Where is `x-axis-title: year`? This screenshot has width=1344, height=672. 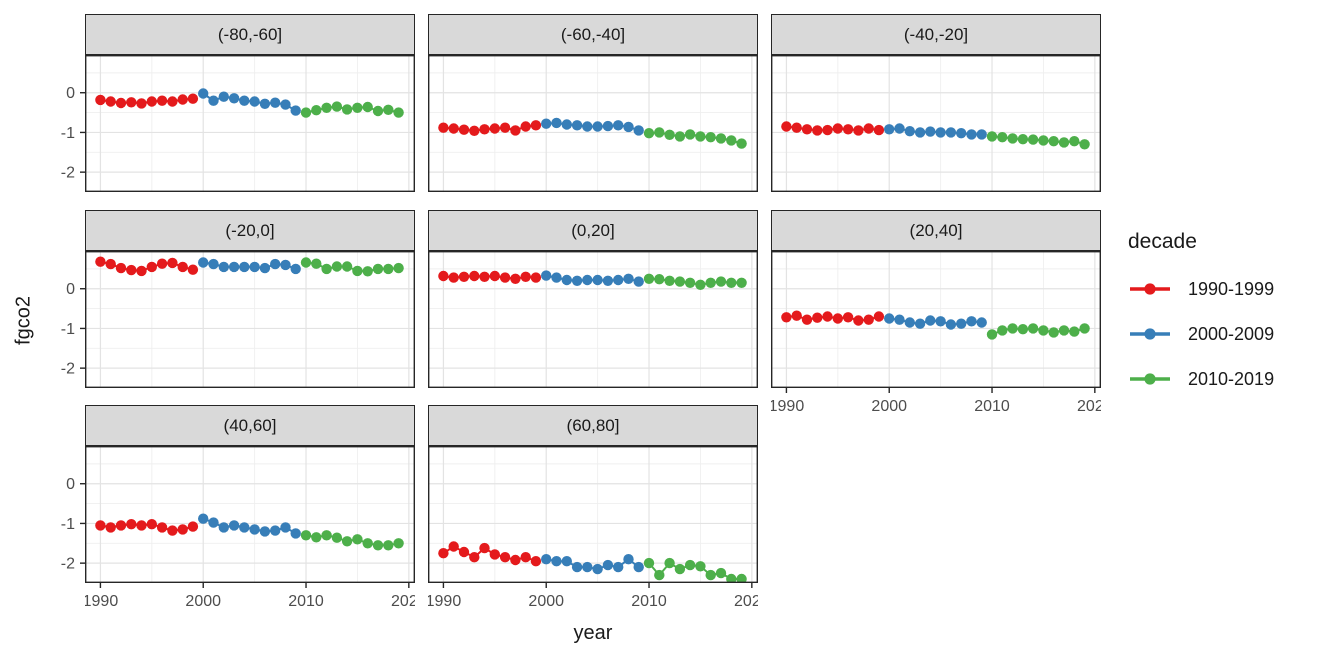 x-axis-title: year is located at coordinates (593, 633).